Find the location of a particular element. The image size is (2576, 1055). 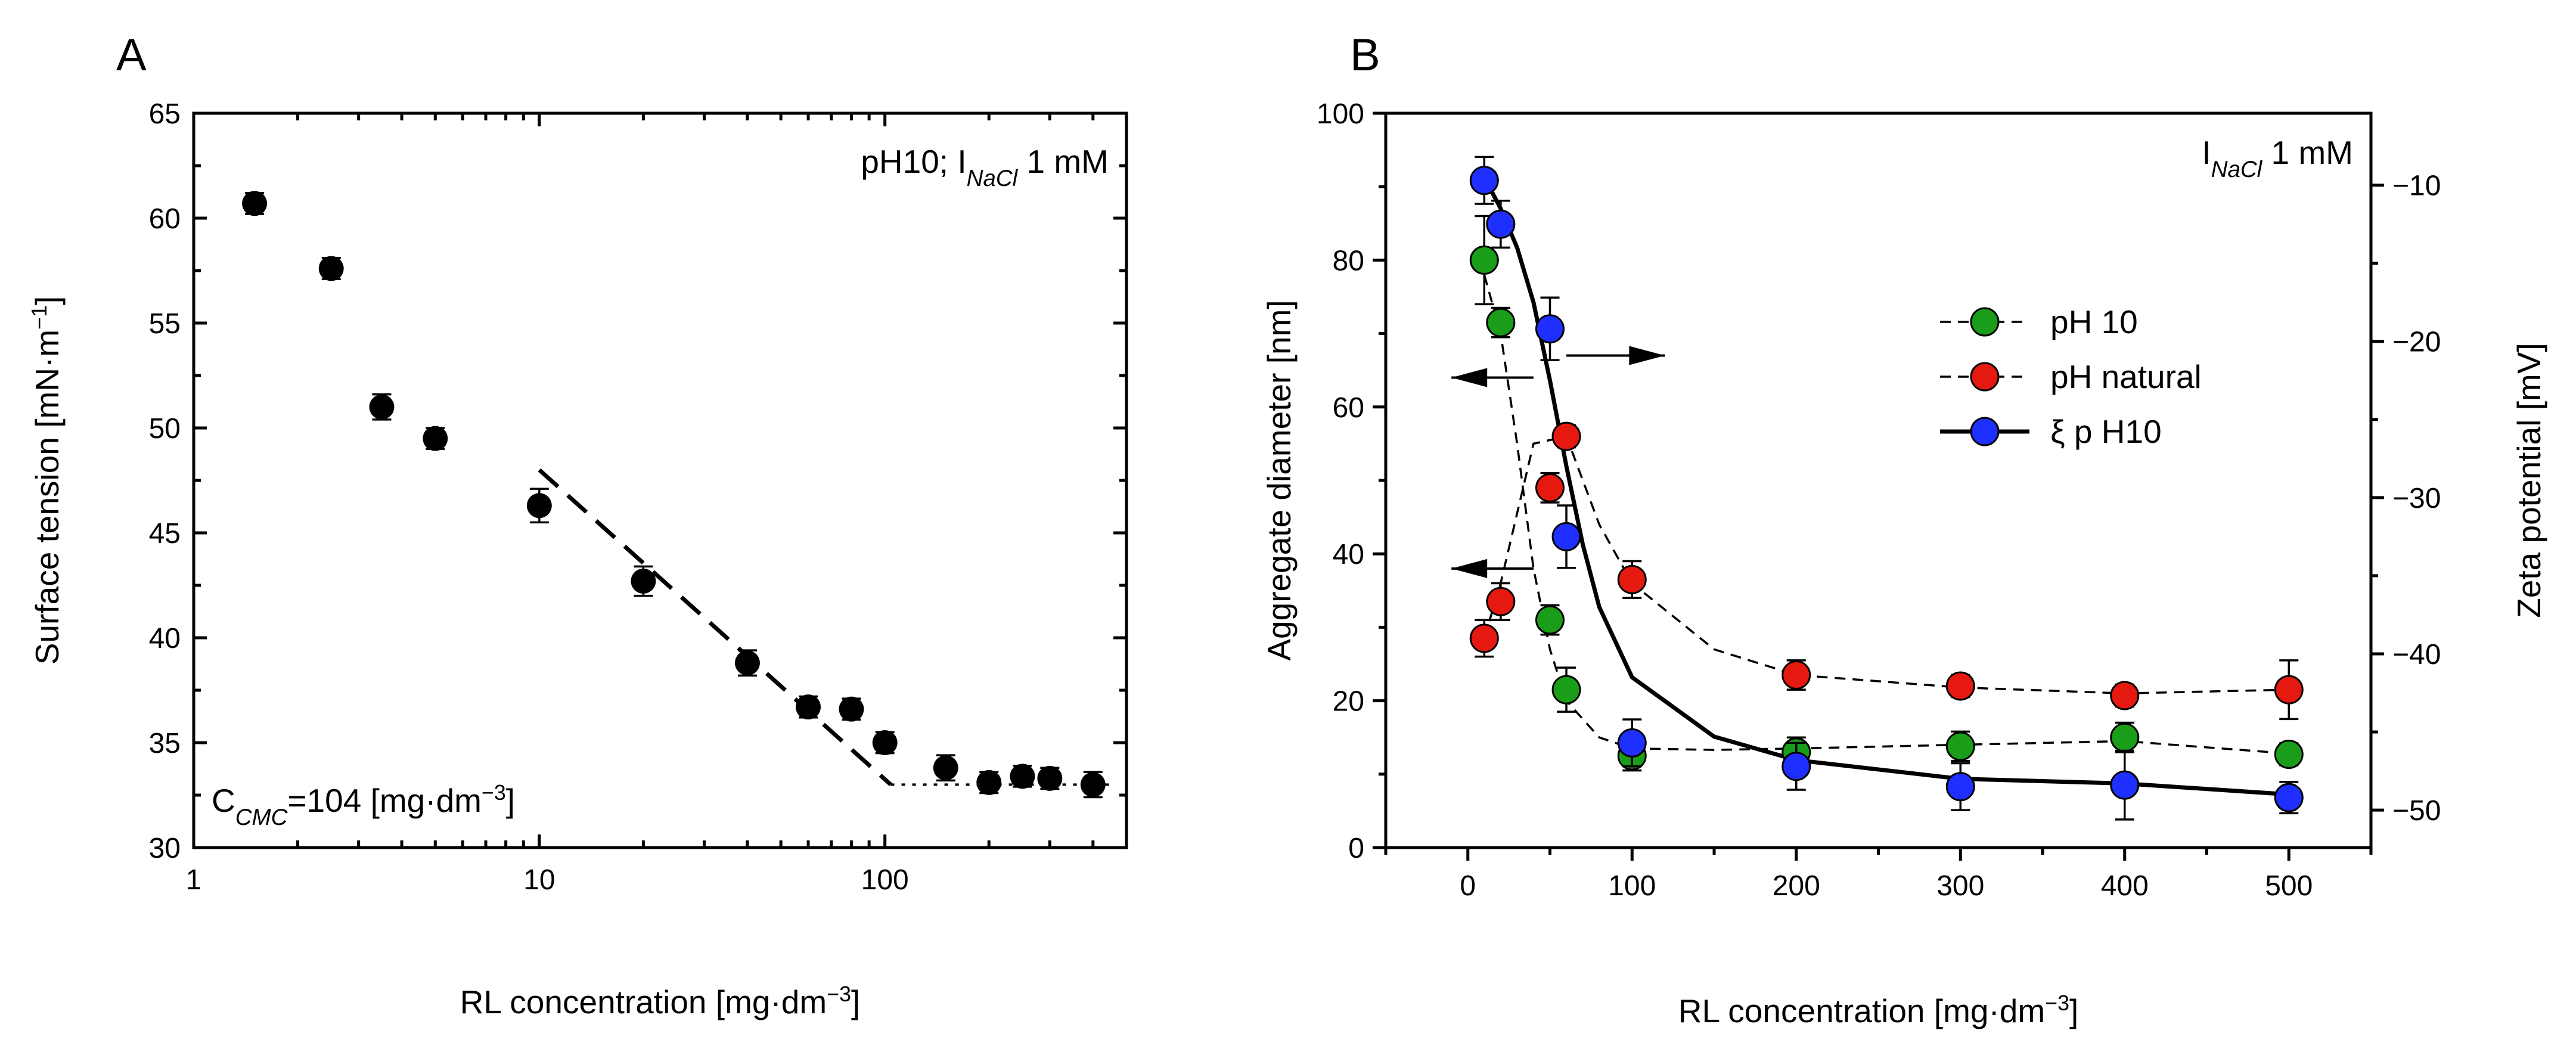

y-axis-label-a: Surface tension [mN·m−1] is located at coordinates (46, 480).